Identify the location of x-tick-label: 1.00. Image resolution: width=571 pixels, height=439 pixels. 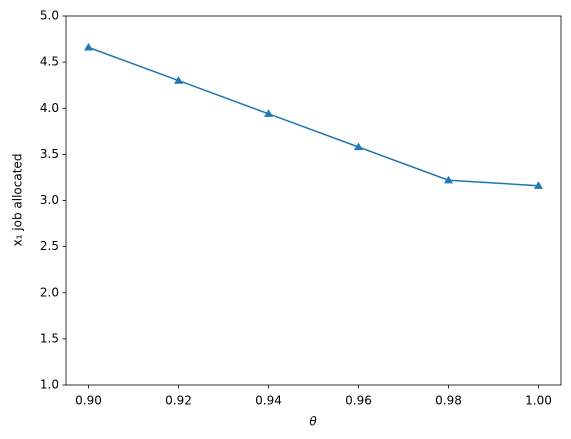
(538, 401).